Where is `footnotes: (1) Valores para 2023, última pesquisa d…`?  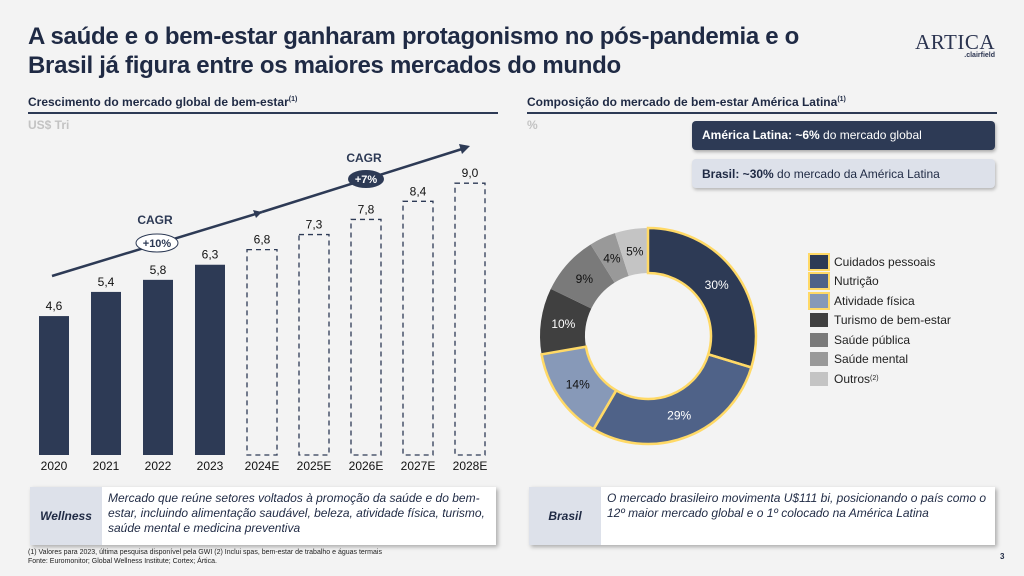 footnotes: (1) Valores para 2023, última pesquisa d… is located at coordinates (205, 557).